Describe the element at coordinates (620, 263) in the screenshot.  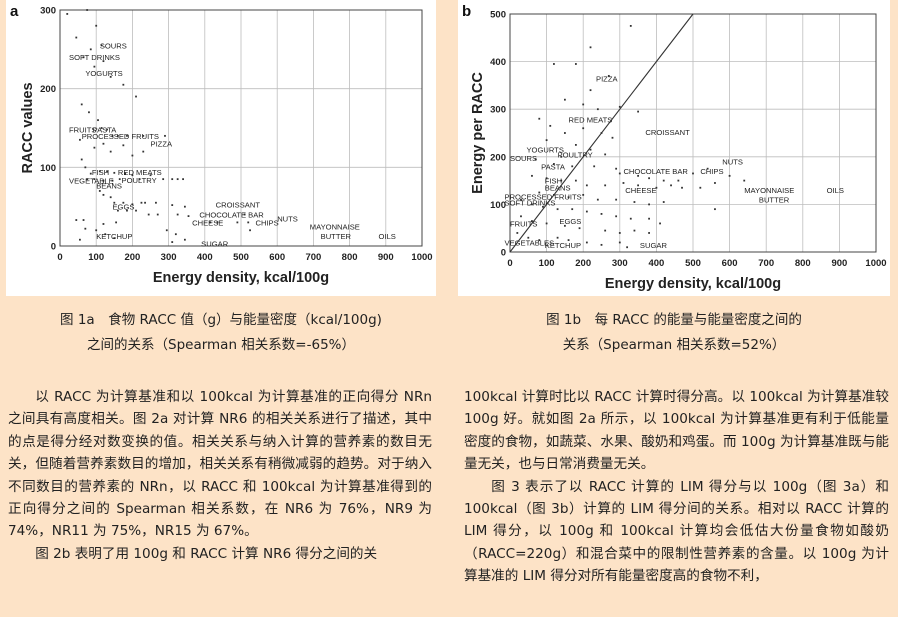
I see `x-tick-label: 300` at that location.